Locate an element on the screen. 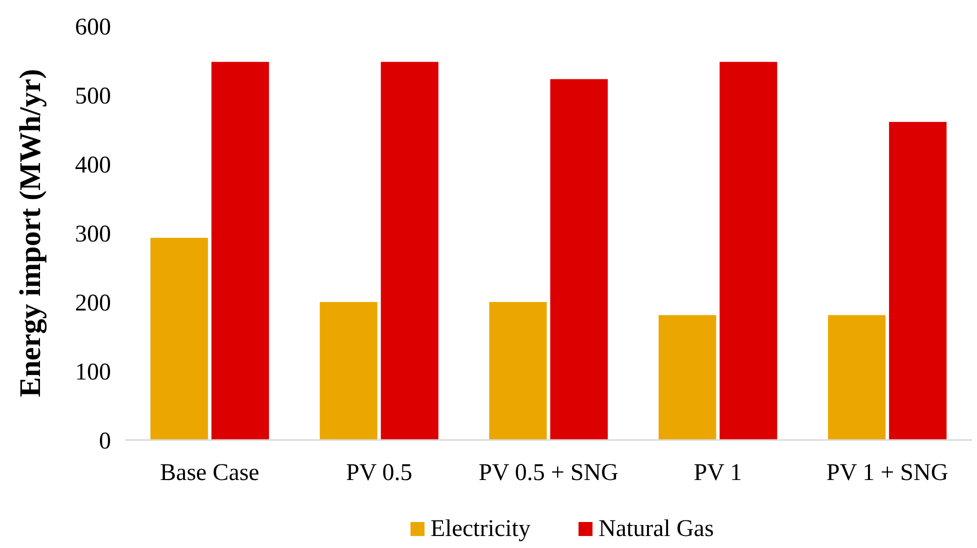 The height and width of the screenshot is (548, 977). y-tick-label: 0 is located at coordinates (105, 441).